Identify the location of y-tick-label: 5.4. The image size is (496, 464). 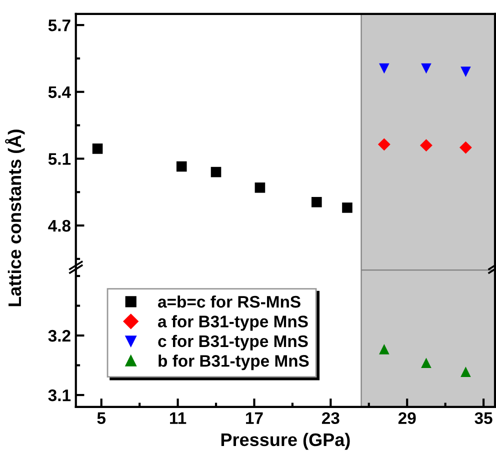
(59, 92).